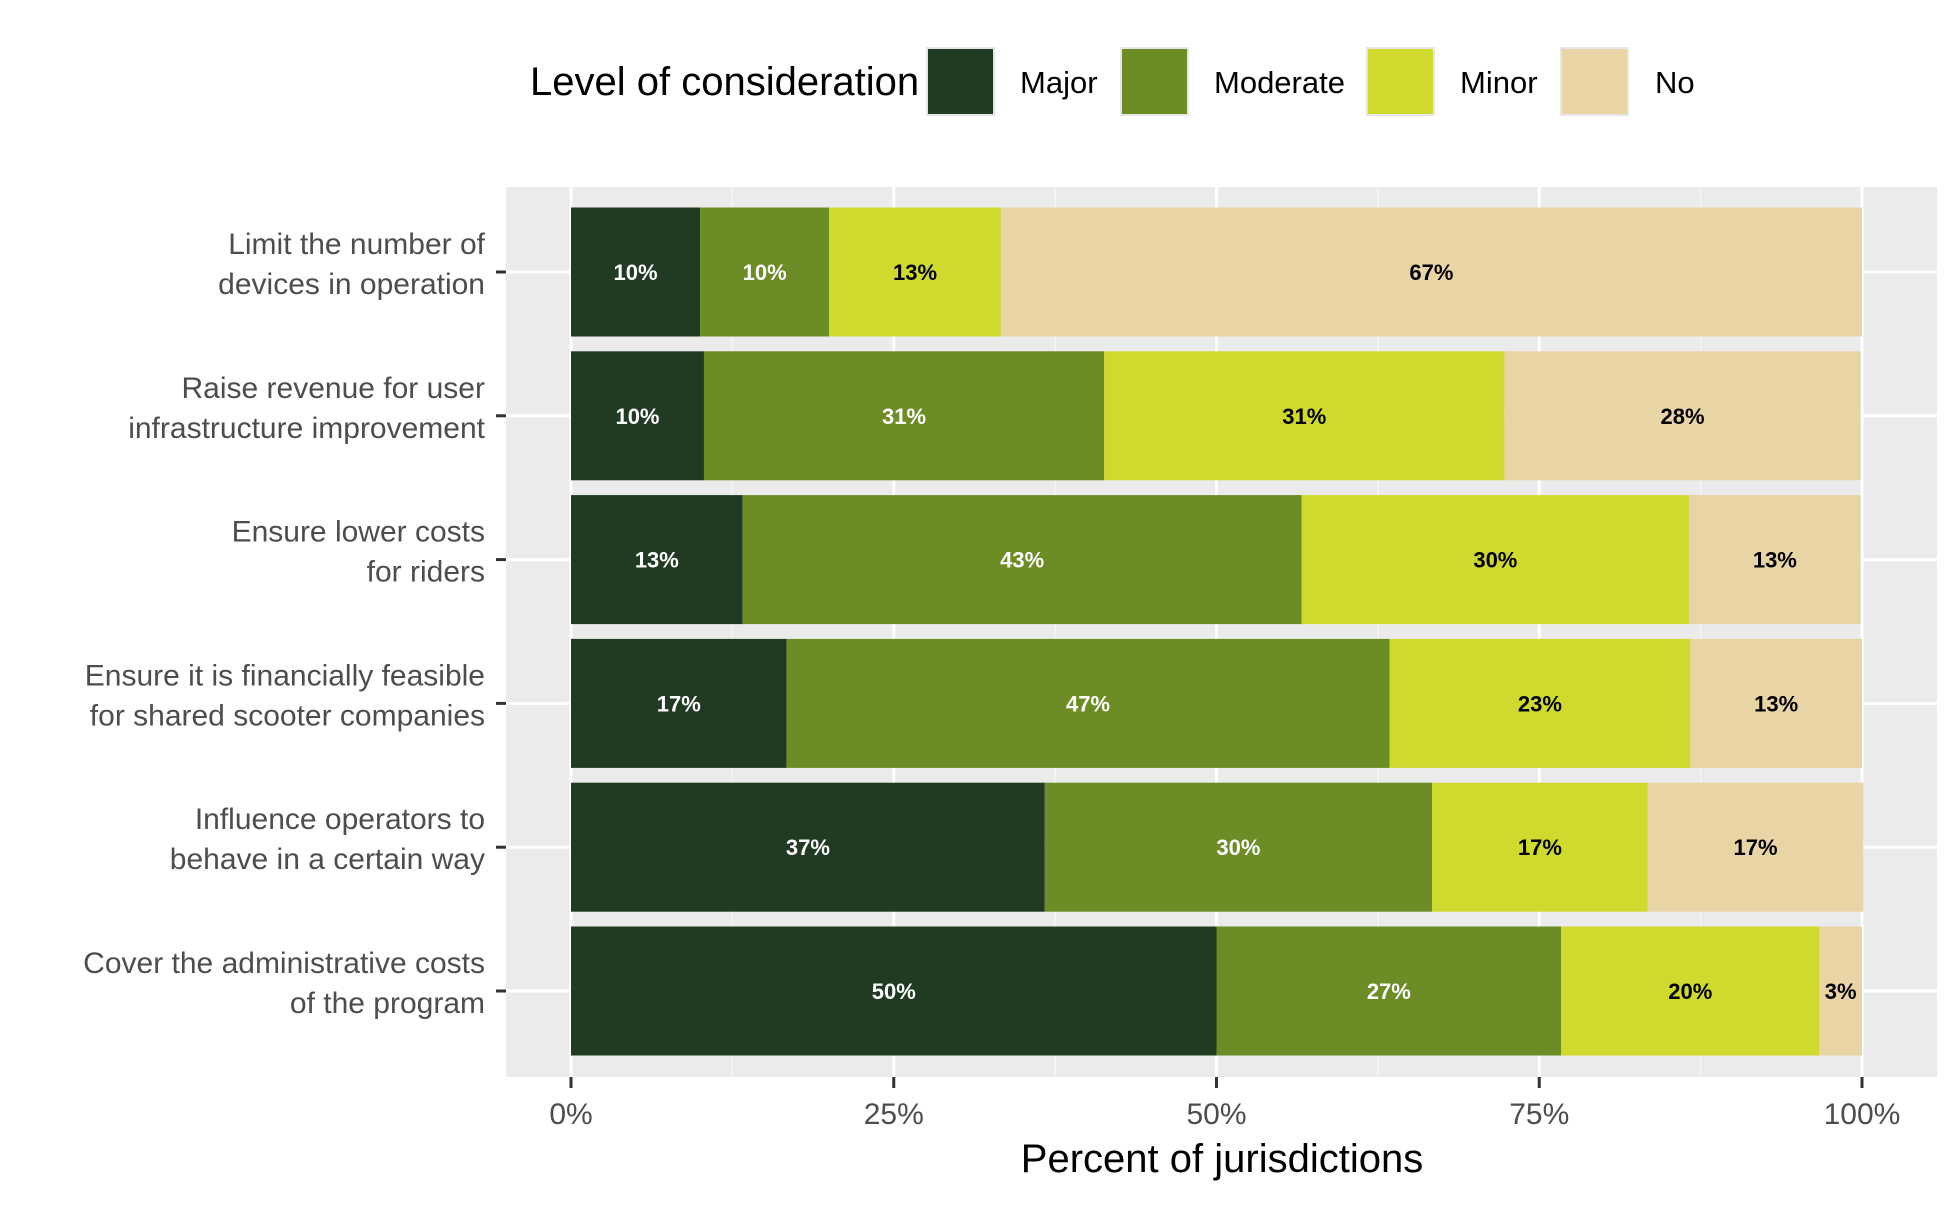 The height and width of the screenshot is (1205, 1950). What do you see at coordinates (426, 572) in the screenshot?
I see `y-tick-label-line: for riders` at bounding box center [426, 572].